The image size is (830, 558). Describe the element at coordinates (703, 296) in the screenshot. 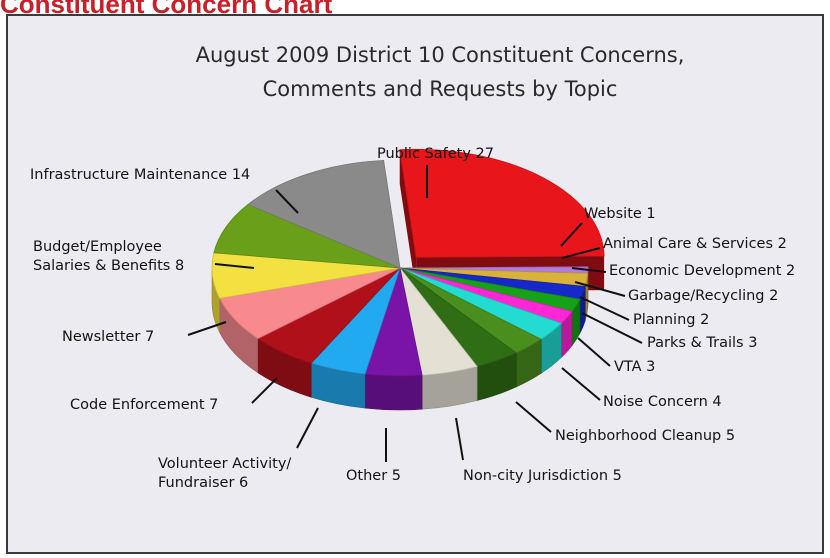

I see `slice-label: Garbage/Recycling 2` at that location.